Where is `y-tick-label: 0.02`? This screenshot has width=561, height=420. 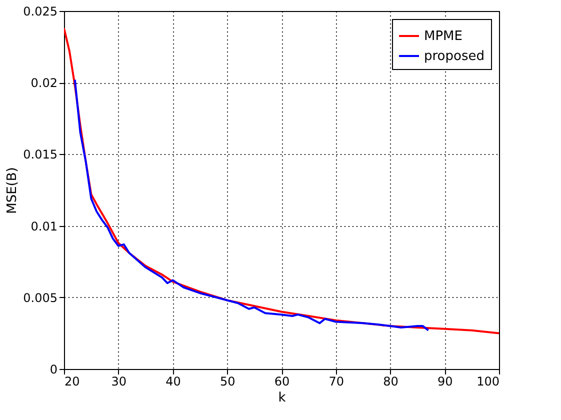 y-tick-label: 0.02 is located at coordinates (44, 83).